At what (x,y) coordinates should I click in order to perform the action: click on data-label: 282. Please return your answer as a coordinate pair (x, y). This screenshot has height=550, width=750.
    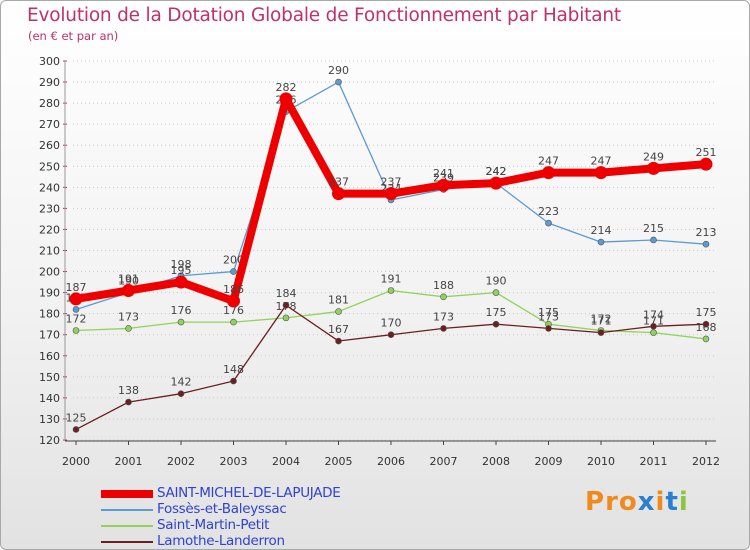
    Looking at the image, I should click on (286, 87).